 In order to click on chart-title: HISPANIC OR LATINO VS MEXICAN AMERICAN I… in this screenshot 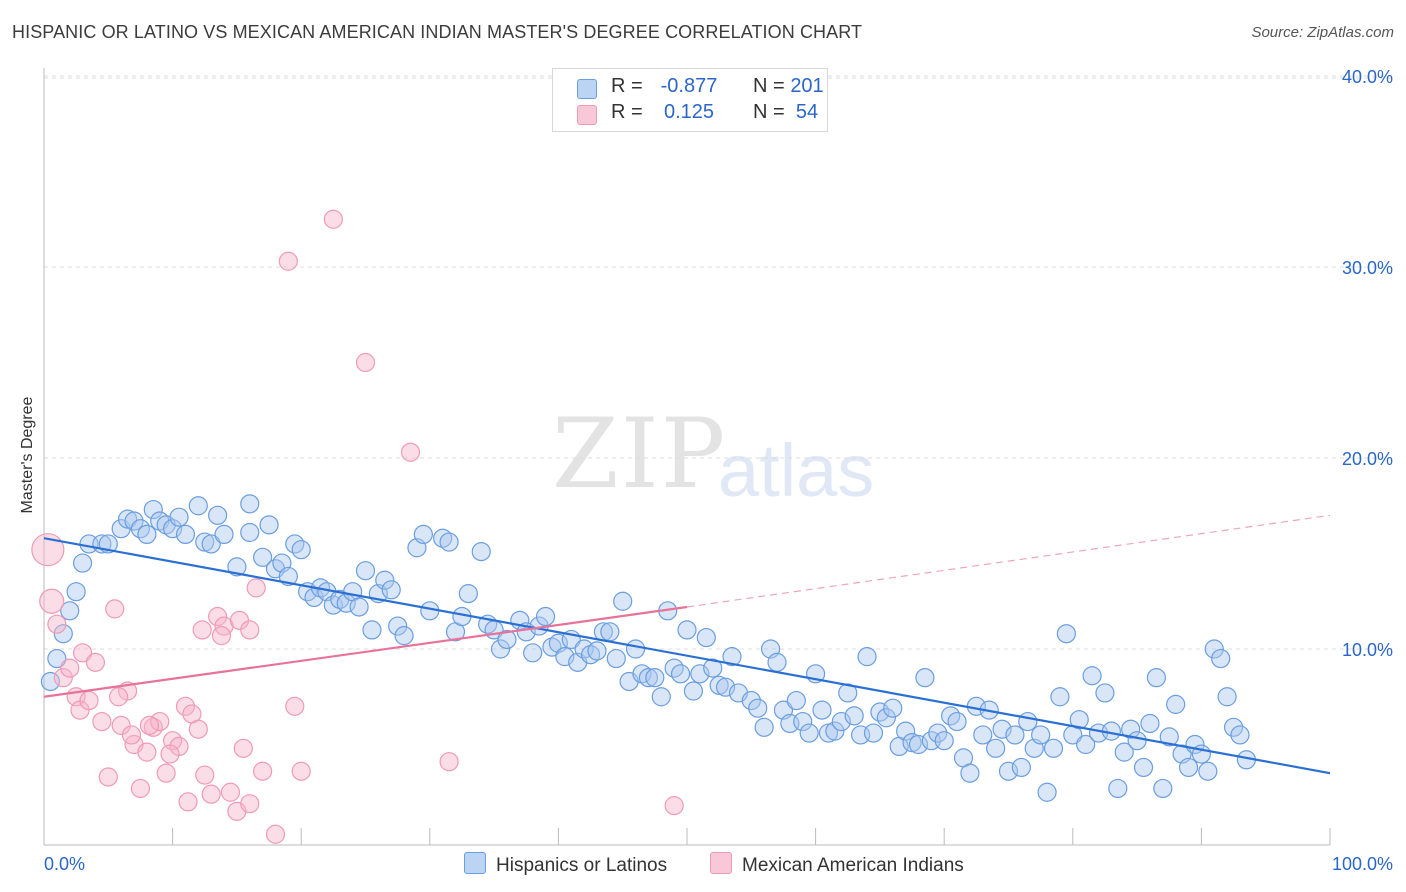, I will do `click(437, 32)`.